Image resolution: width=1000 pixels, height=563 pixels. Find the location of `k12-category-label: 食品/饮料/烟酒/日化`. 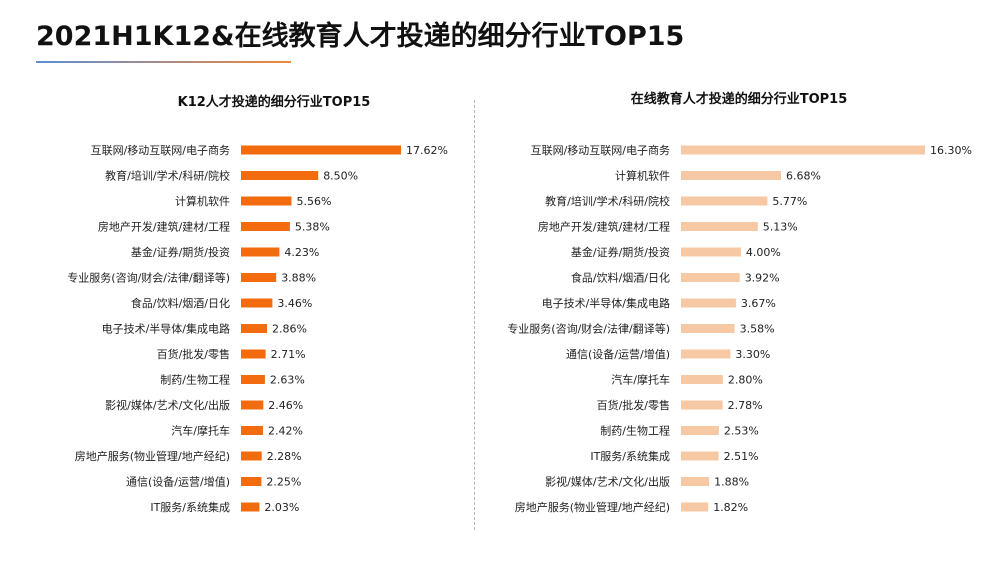

k12-category-label: 食品/饮料/烟酒/日化 is located at coordinates (180, 303).